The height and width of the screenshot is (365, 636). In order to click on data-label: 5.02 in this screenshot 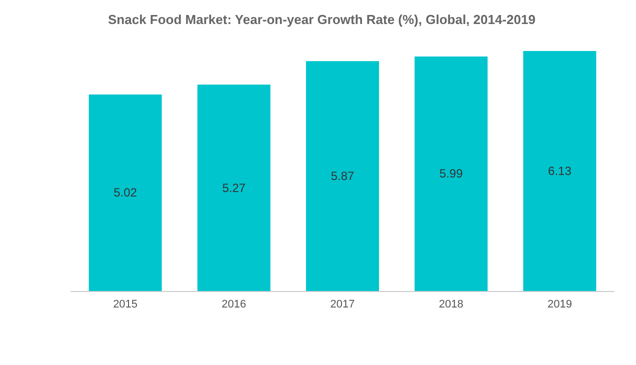, I will do `click(126, 193)`.